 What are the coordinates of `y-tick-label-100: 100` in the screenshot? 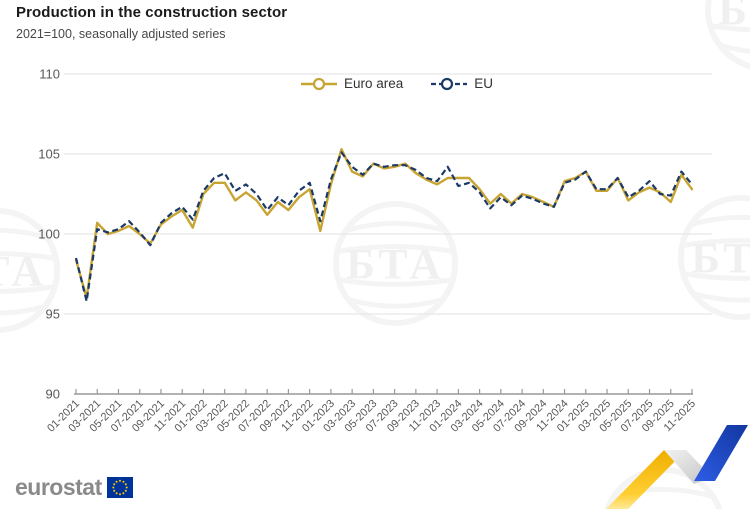 It's located at (49, 234).